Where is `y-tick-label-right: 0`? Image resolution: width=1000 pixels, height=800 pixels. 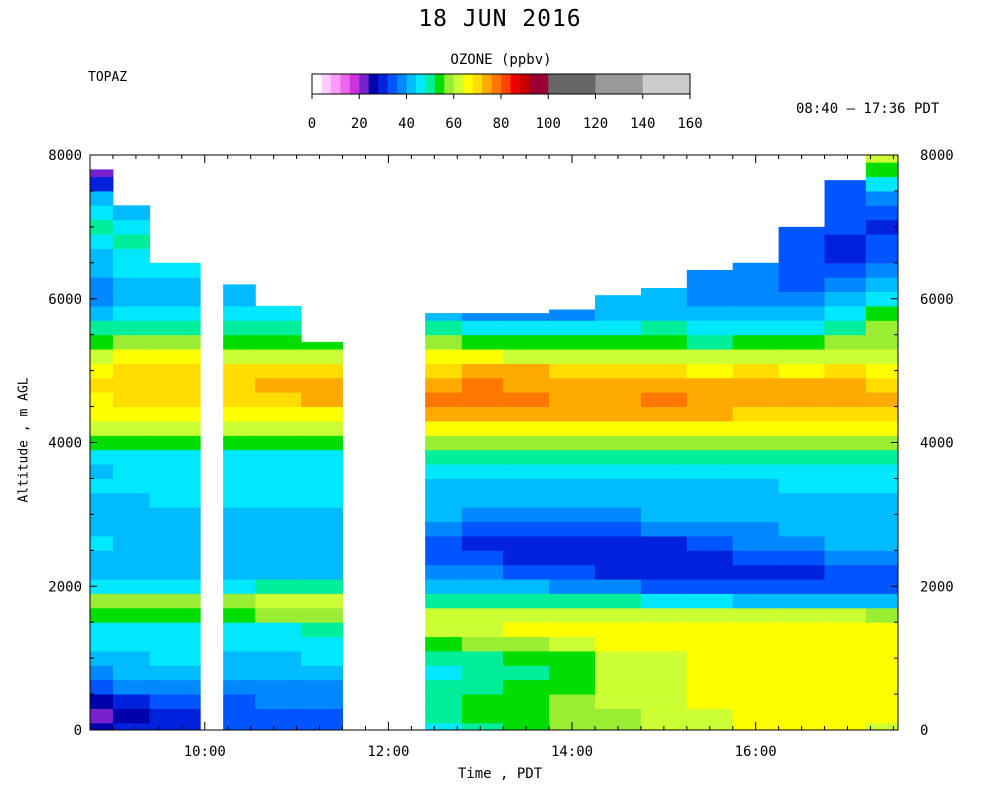 y-tick-label-right: 0 is located at coordinates (924, 731).